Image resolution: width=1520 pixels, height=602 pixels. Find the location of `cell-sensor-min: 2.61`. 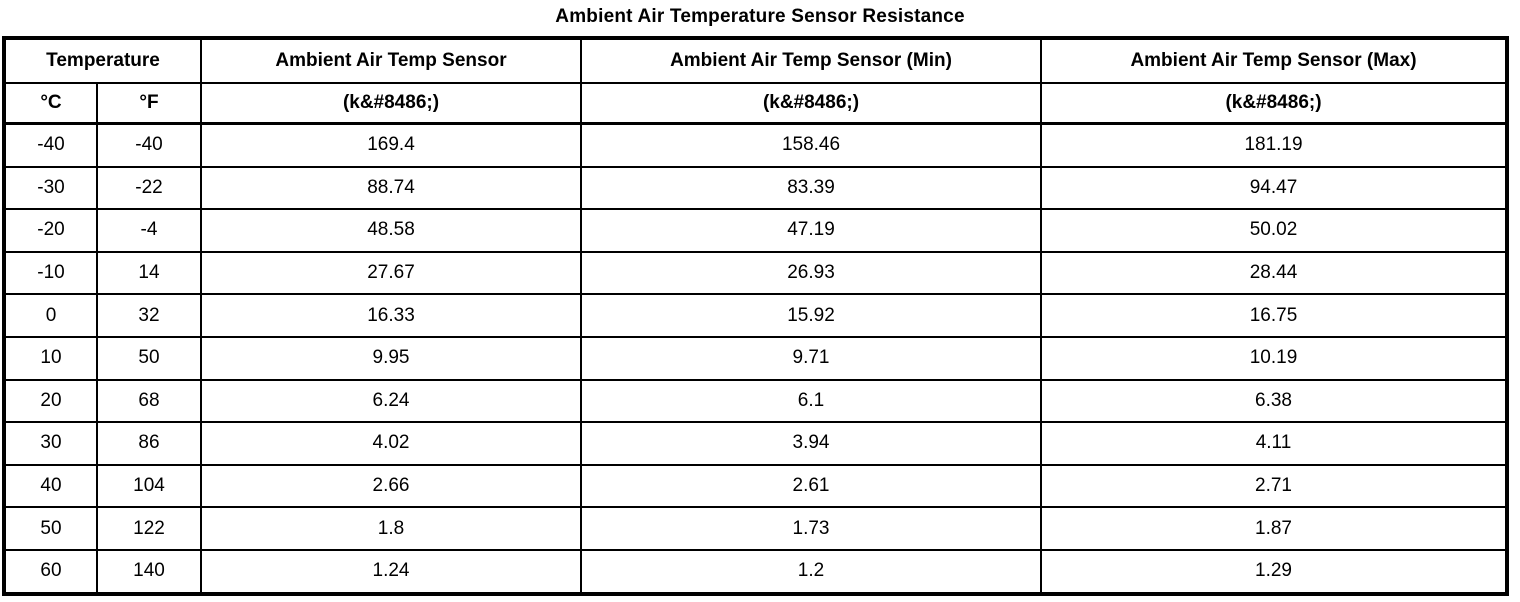

cell-sensor-min: 2.61 is located at coordinates (811, 486).